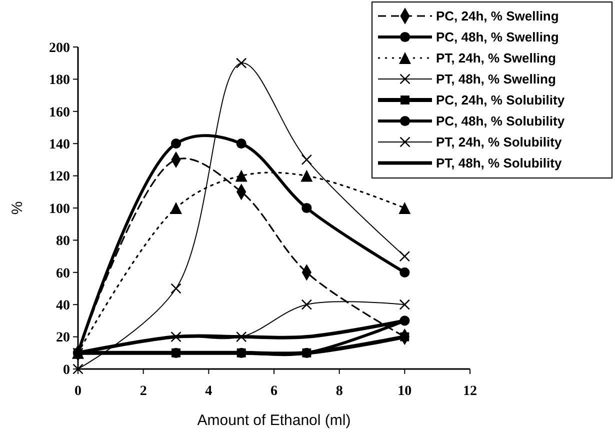 This screenshot has height=439, width=615. What do you see at coordinates (66, 370) in the screenshot?
I see `y-tick-label: 0` at bounding box center [66, 370].